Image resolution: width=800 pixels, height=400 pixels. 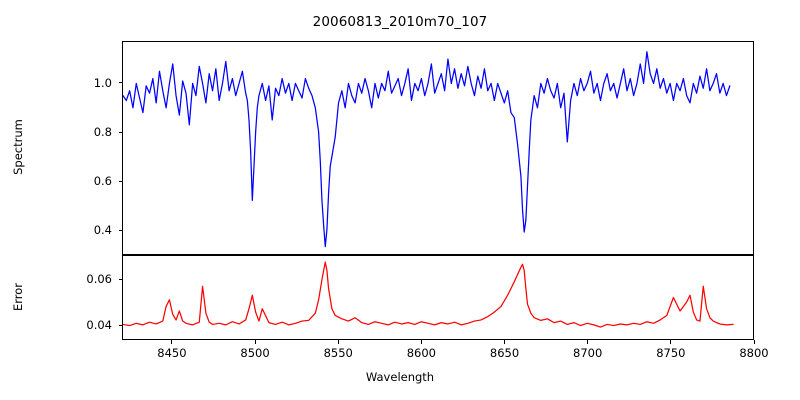 I want to click on x-tick-label-5: 8700, so click(x=588, y=353).